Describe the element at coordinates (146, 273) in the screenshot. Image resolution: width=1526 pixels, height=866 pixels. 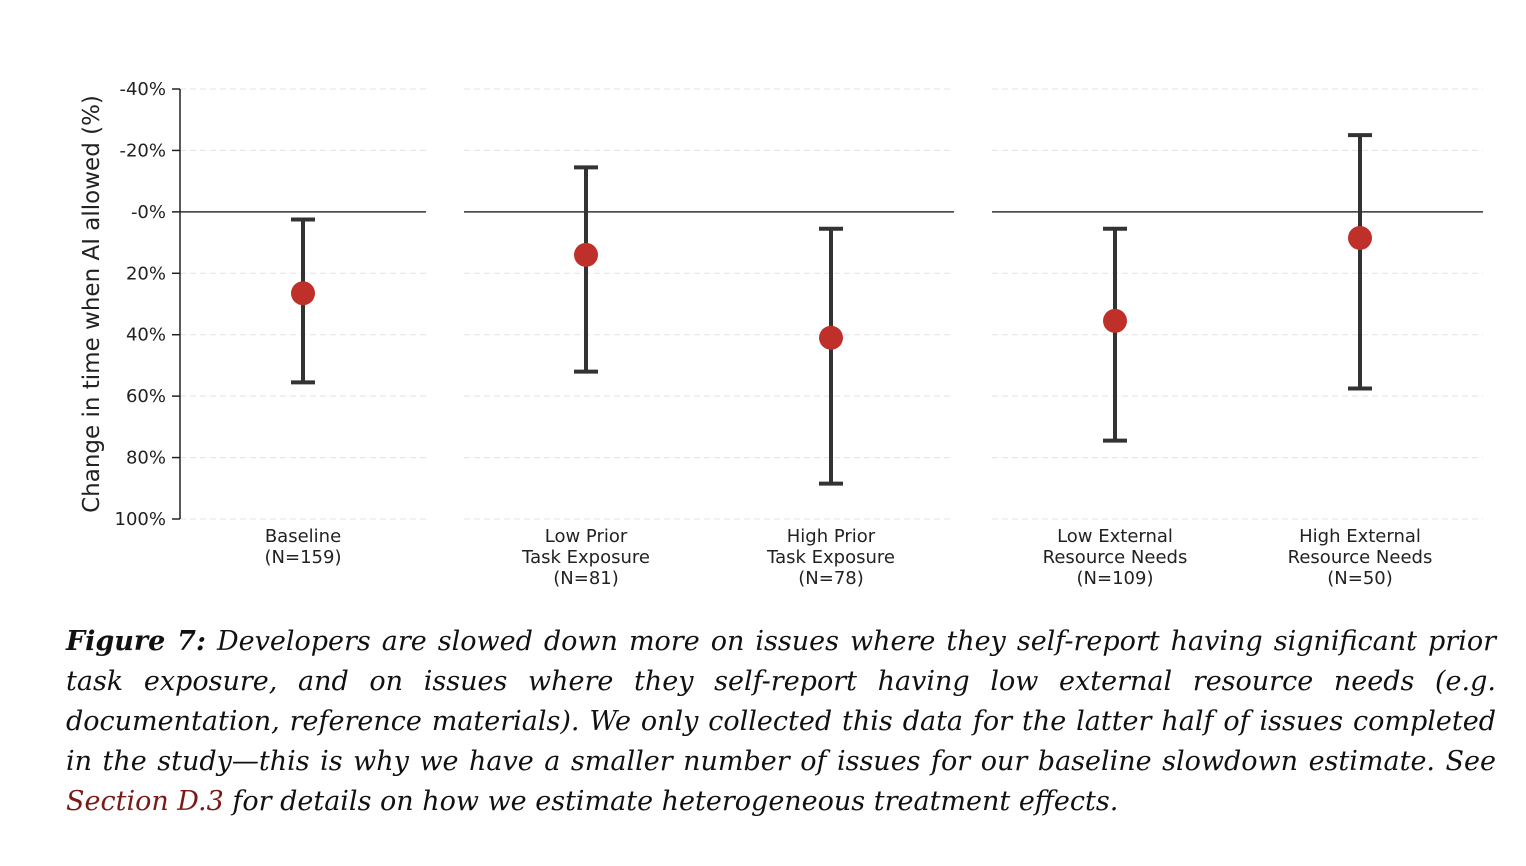
I see `y-tick-label: 20%` at that location.